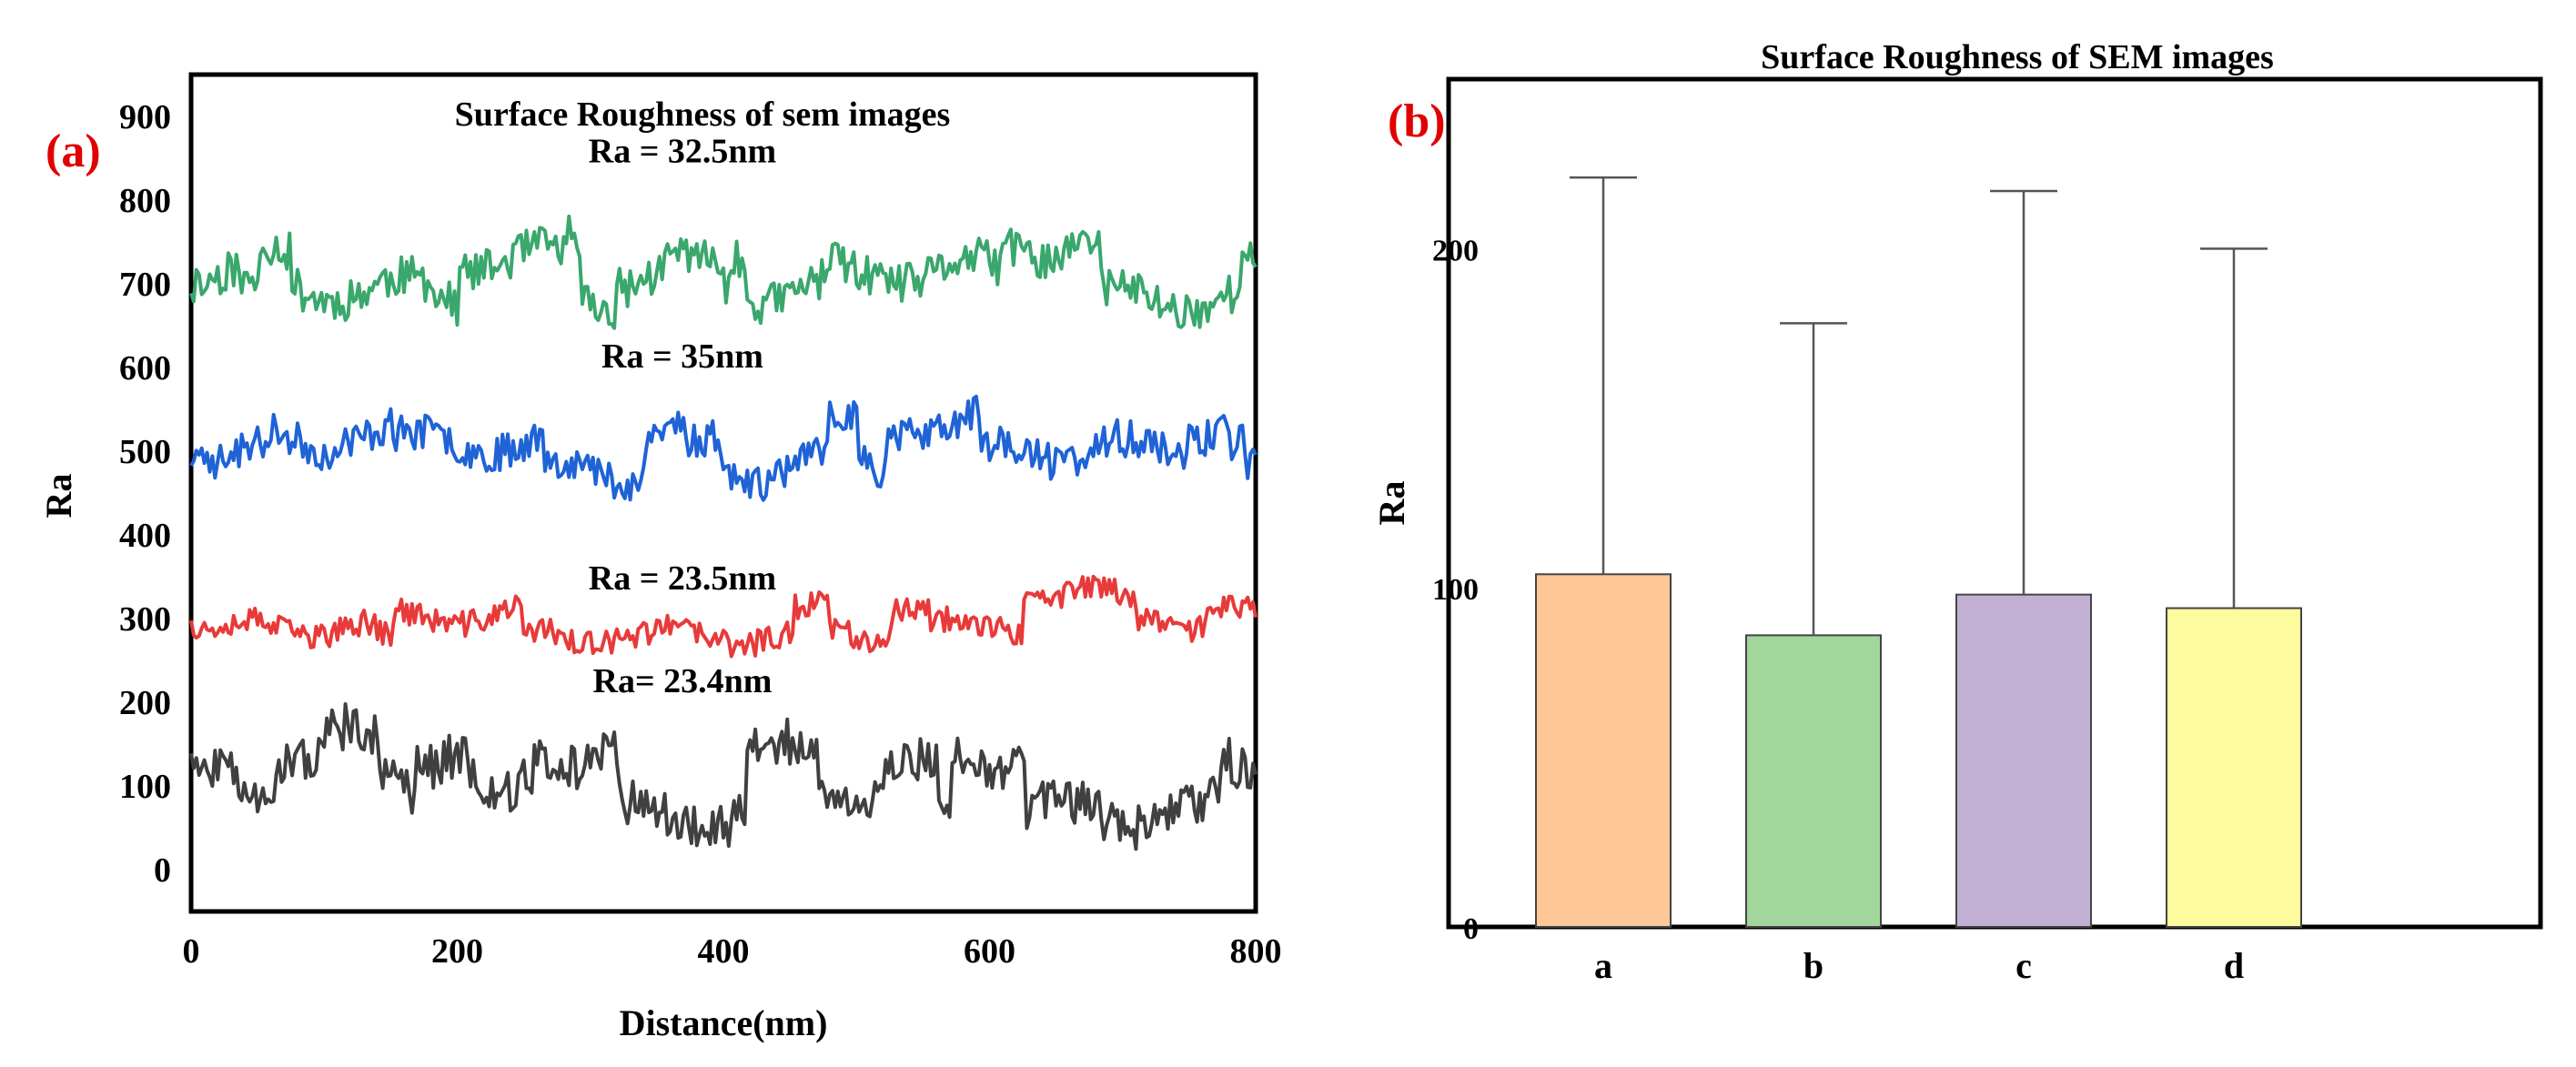  Describe the element at coordinates (1813, 965) in the screenshot. I see `category-label-b: b` at that location.